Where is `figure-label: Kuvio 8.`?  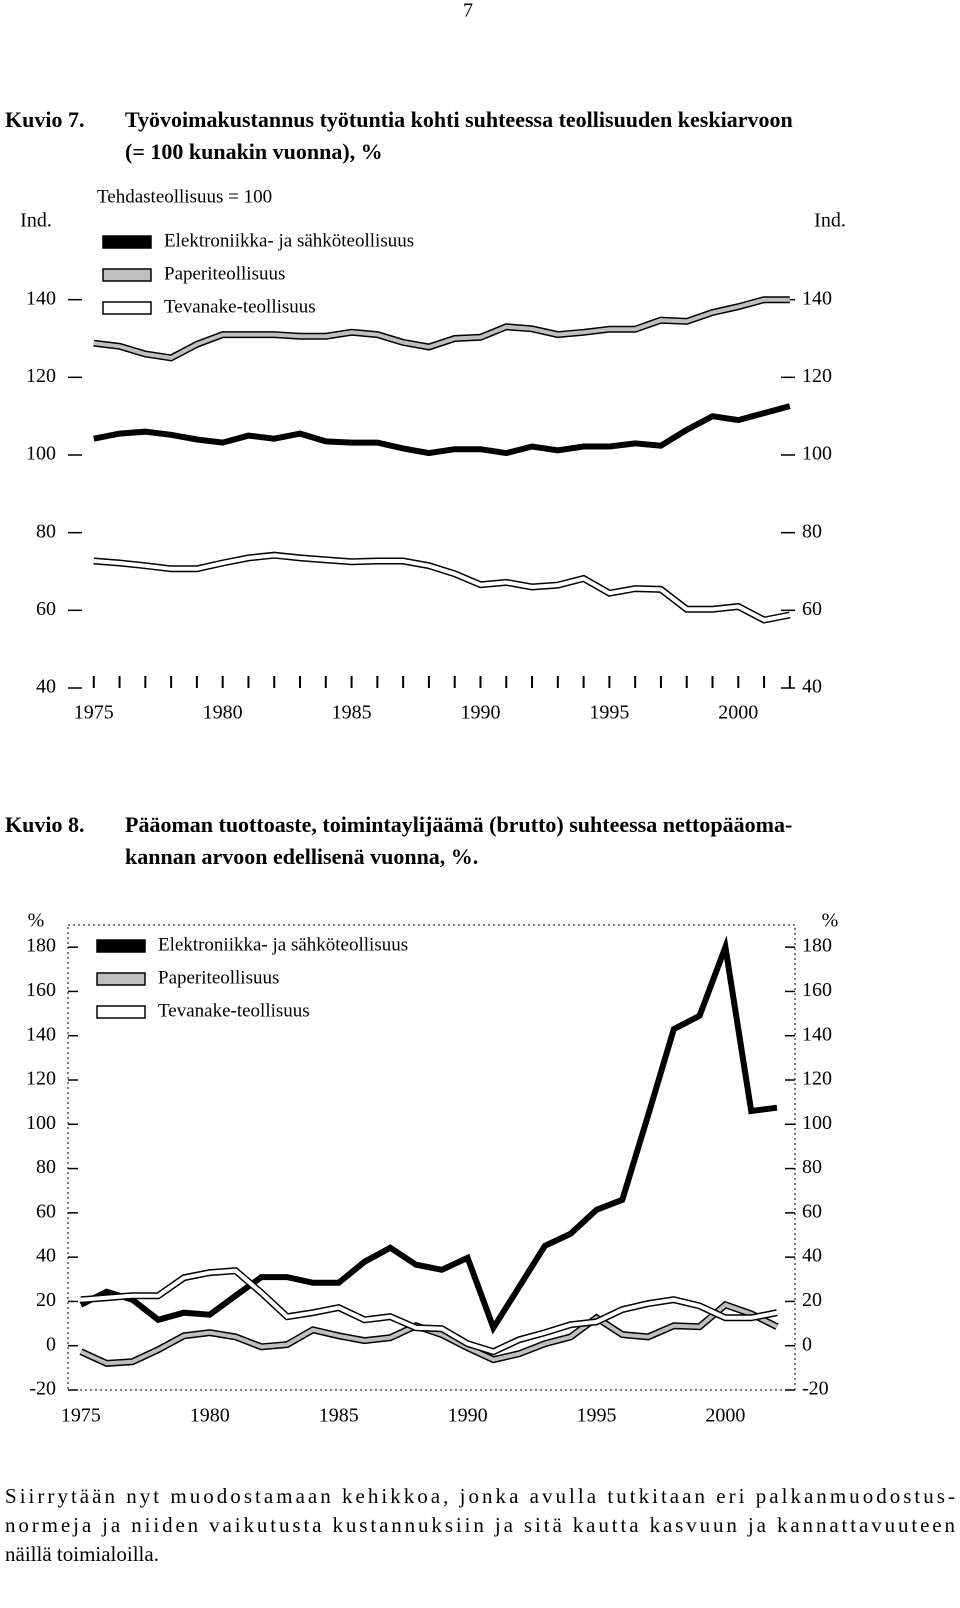
figure-label: Kuvio 8. is located at coordinates (44, 824).